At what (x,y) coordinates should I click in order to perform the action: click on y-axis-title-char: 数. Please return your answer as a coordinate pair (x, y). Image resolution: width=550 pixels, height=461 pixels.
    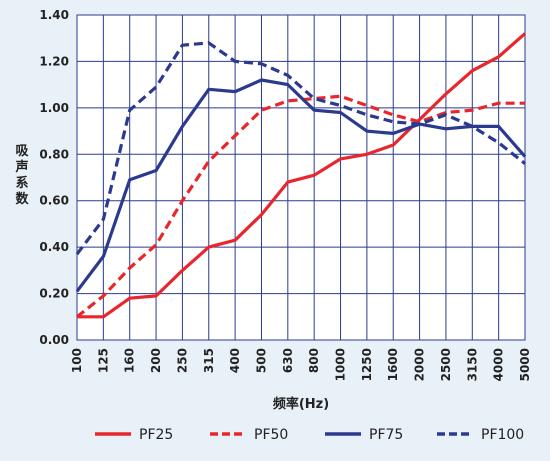
    Looking at the image, I should click on (22, 199).